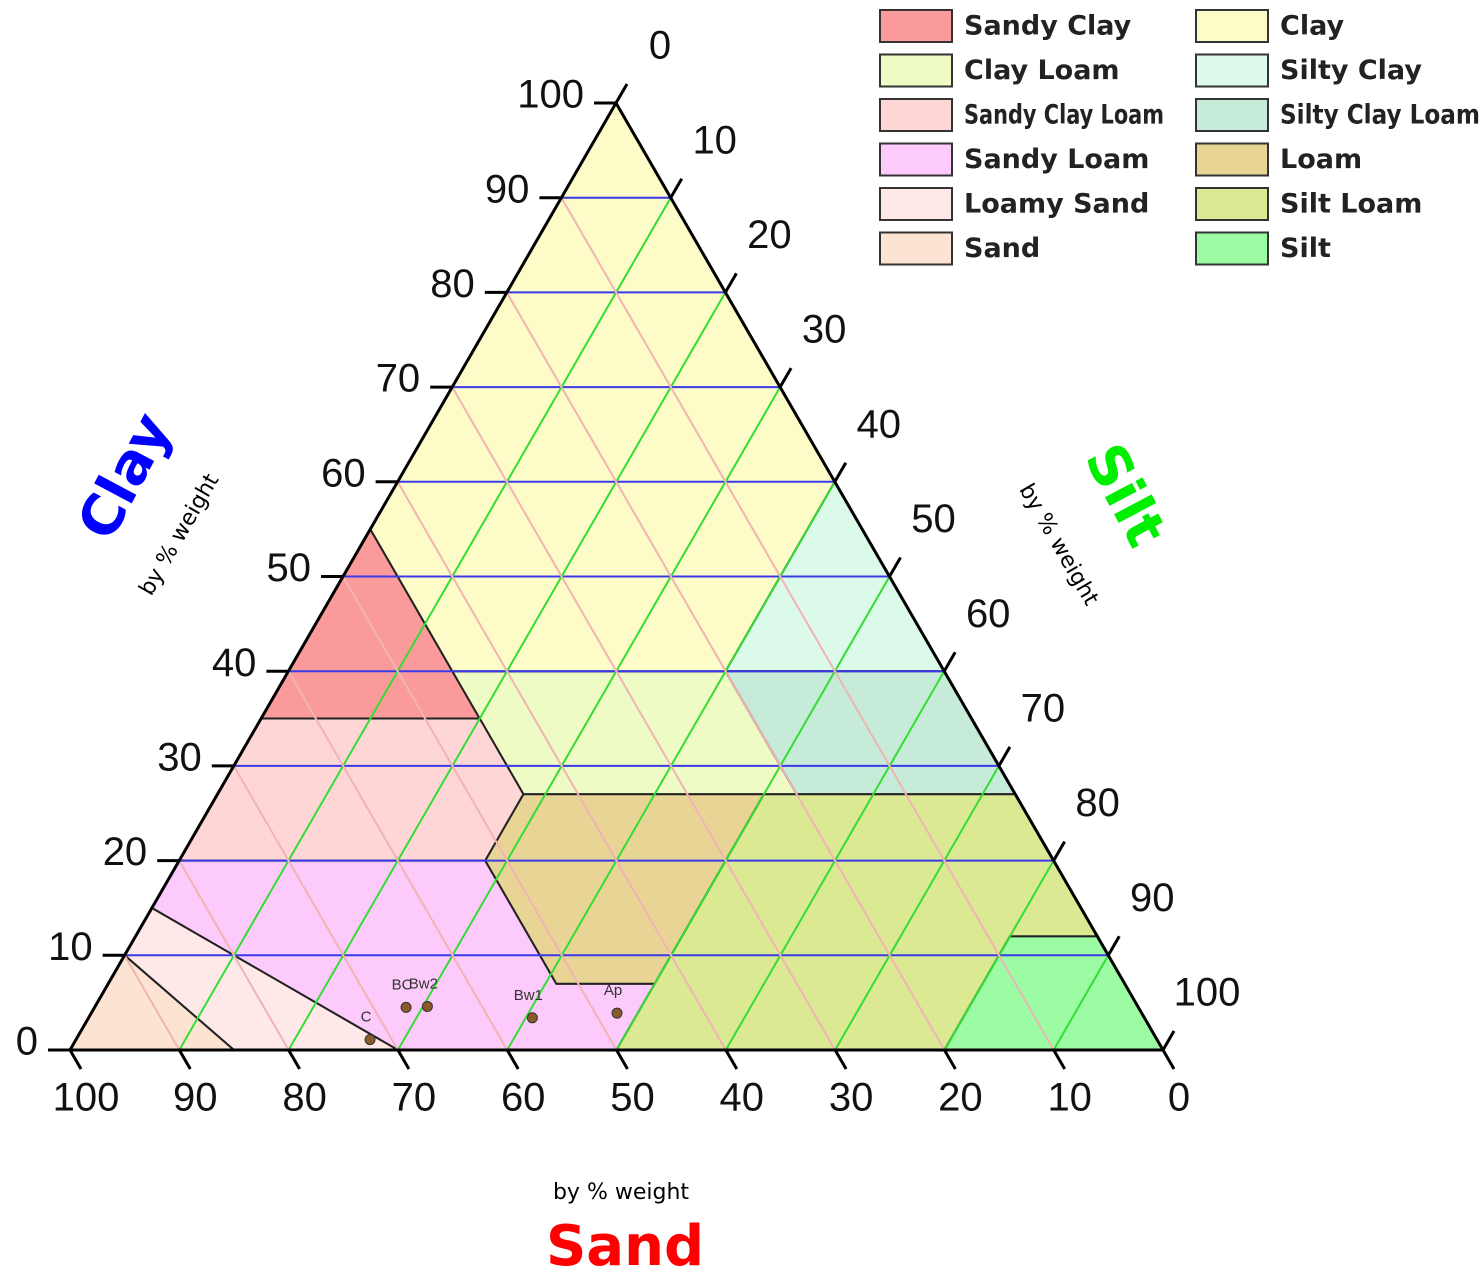  I want to click on legend-label: Silty Clay Loam, so click(1380, 115).